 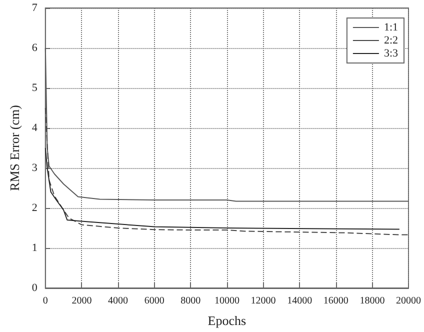 I want to click on y-tick-label: 6, so click(x=35, y=48).